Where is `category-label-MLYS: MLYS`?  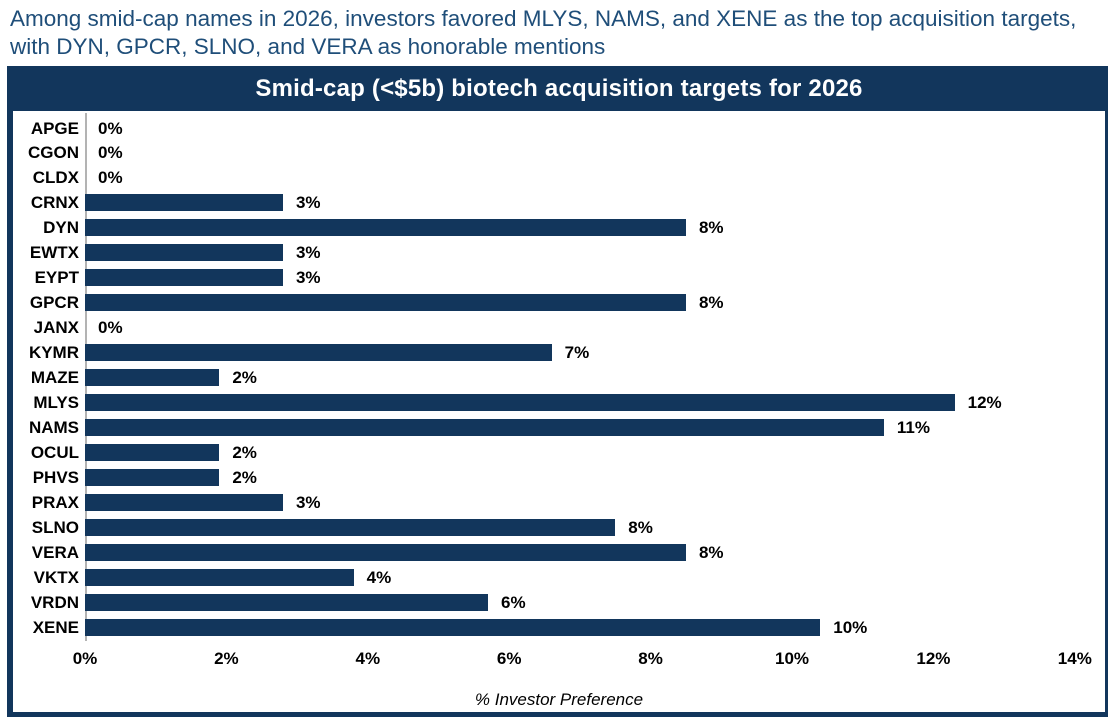
category-label-MLYS: MLYS is located at coordinates (56, 402).